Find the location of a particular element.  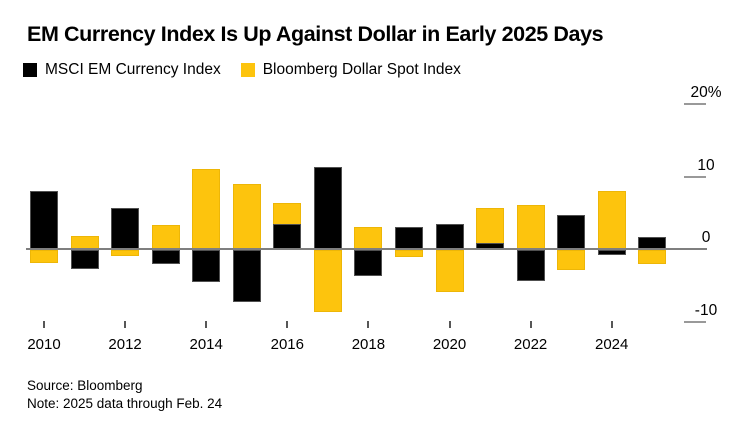

legend-item-msci: MSCI EM Currency Index is located at coordinates (122, 70).